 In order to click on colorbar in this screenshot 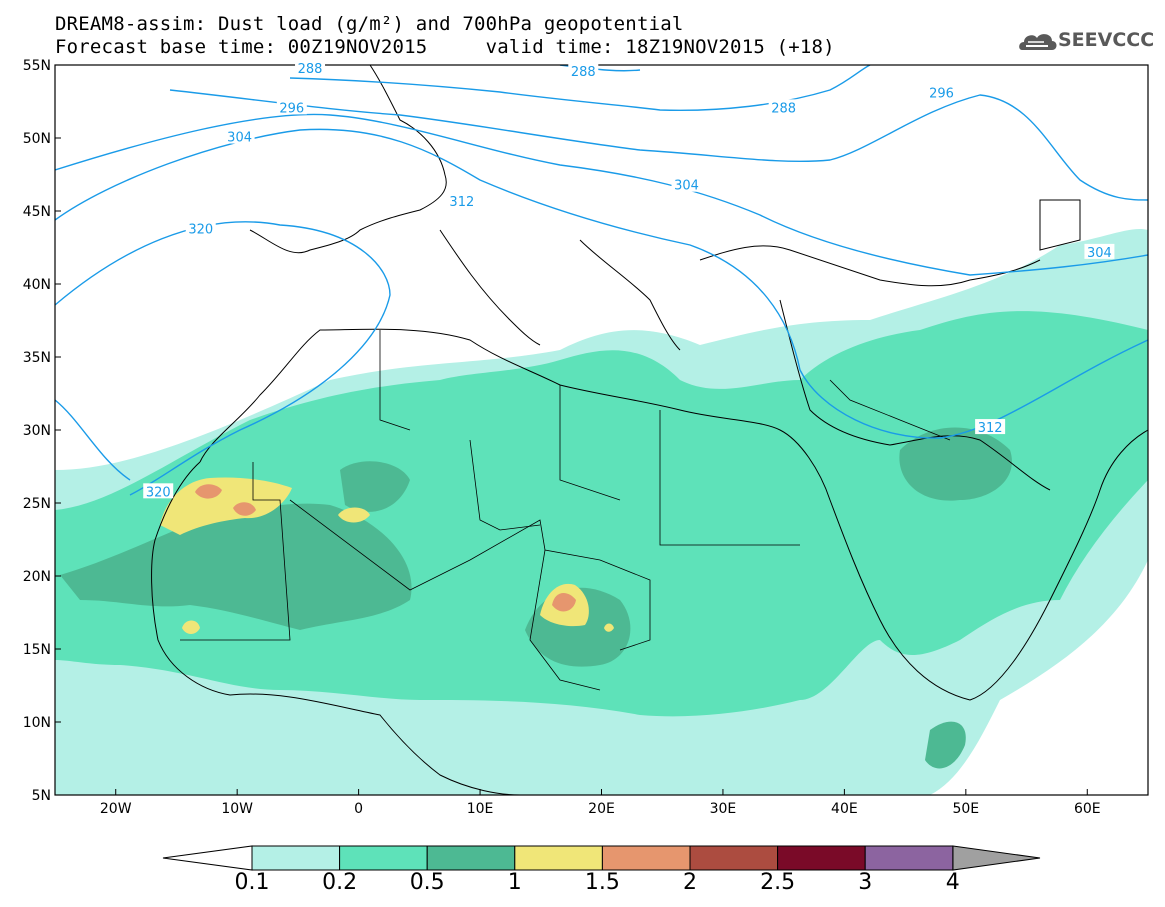, I will do `click(601, 858)`.